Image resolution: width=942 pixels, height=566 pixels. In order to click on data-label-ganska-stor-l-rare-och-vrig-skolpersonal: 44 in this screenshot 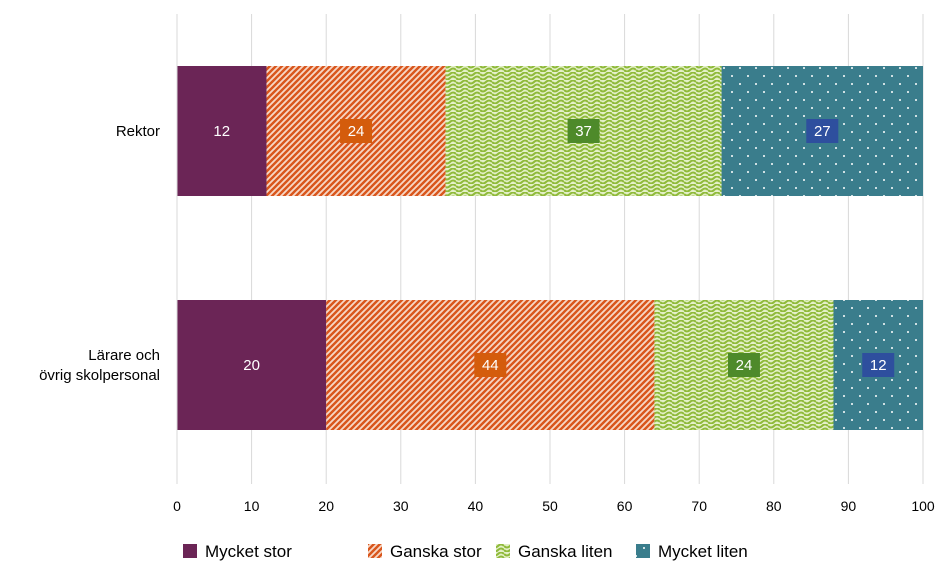, I will do `click(490, 365)`.